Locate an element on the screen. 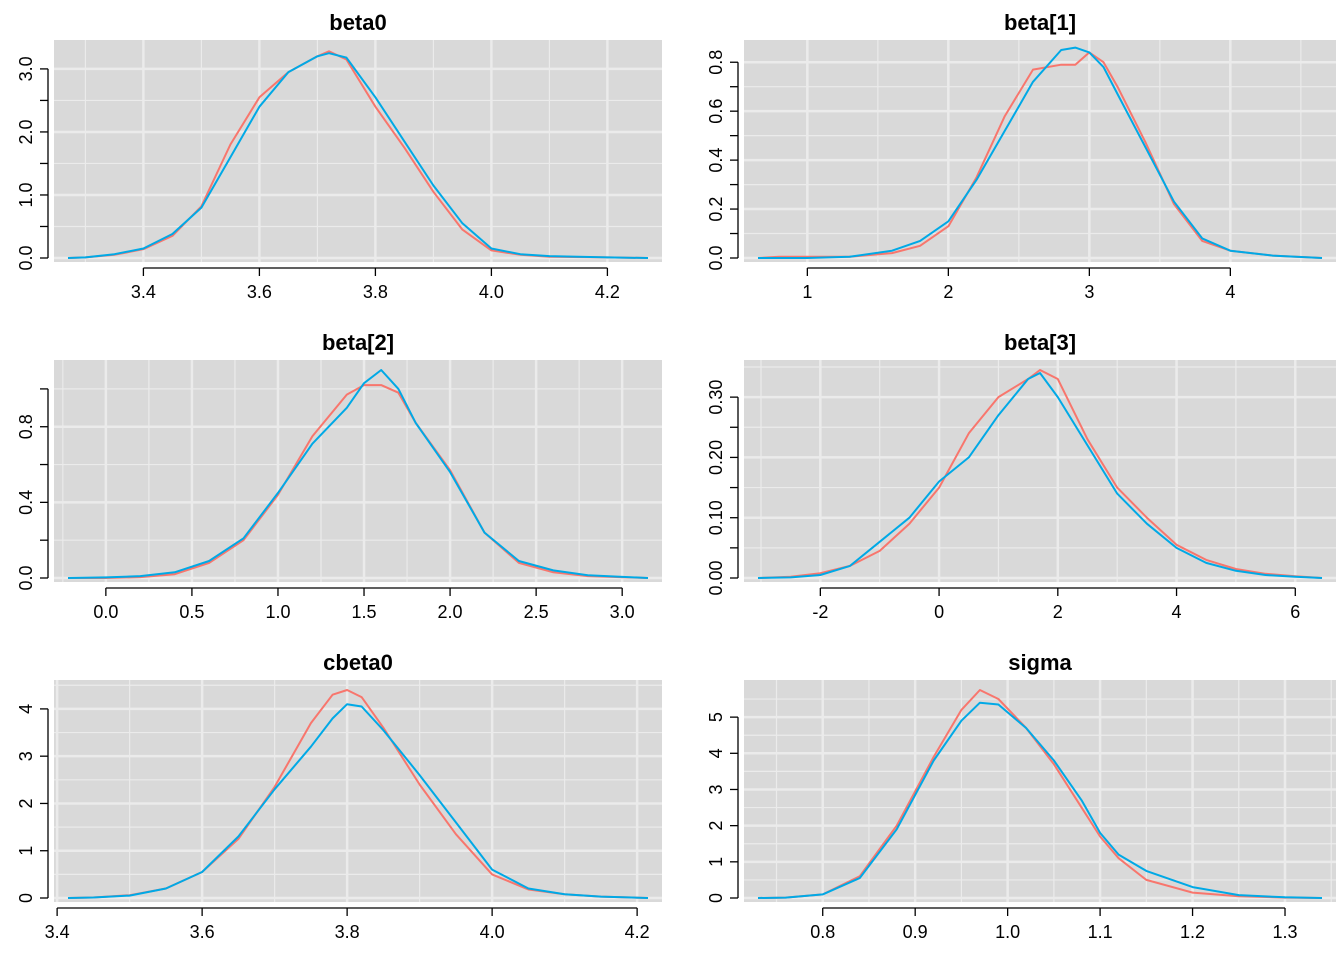 The width and height of the screenshot is (1344, 960). x-tick-label: 1.5 is located at coordinates (364, 612).